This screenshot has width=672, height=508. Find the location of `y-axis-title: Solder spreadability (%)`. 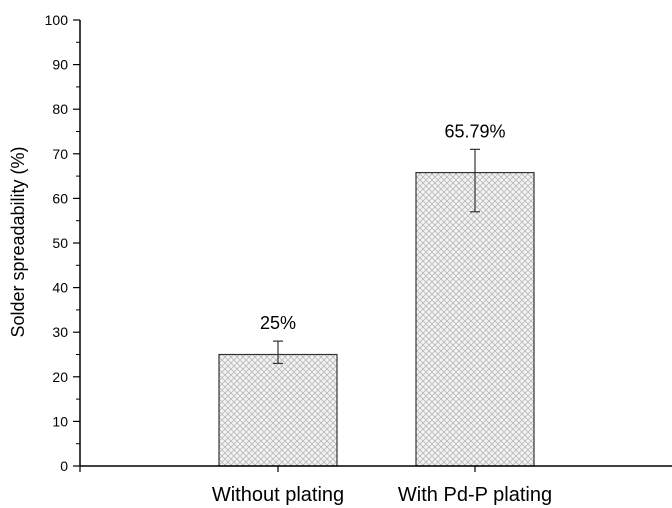

y-axis-title: Solder spreadability (%) is located at coordinates (18, 241).